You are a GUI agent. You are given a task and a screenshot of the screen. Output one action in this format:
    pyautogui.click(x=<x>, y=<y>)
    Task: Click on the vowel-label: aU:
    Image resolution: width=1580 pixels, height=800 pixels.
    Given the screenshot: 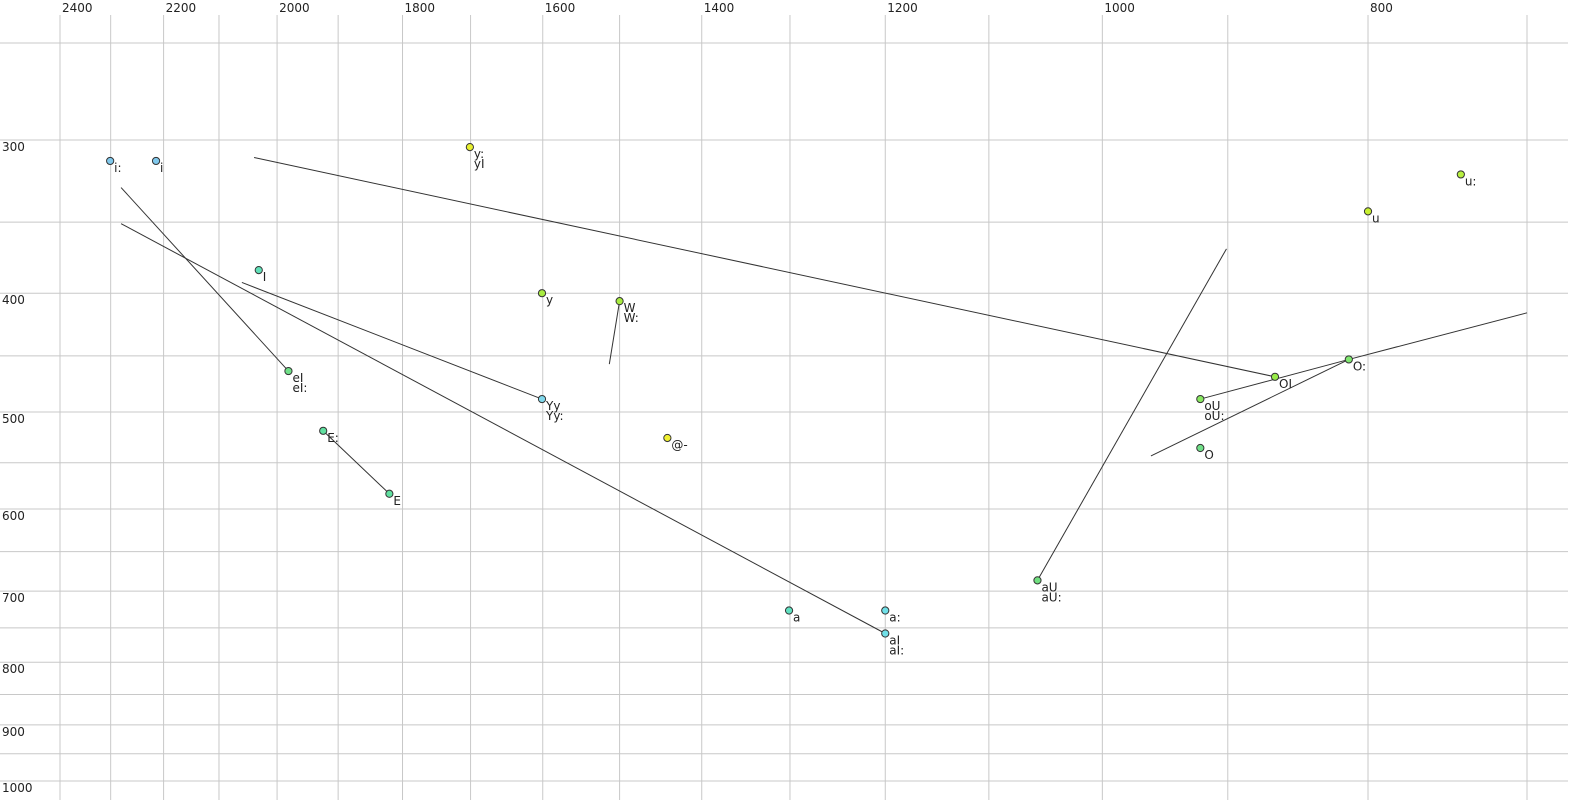 What is the action you would take?
    pyautogui.click(x=1051, y=597)
    